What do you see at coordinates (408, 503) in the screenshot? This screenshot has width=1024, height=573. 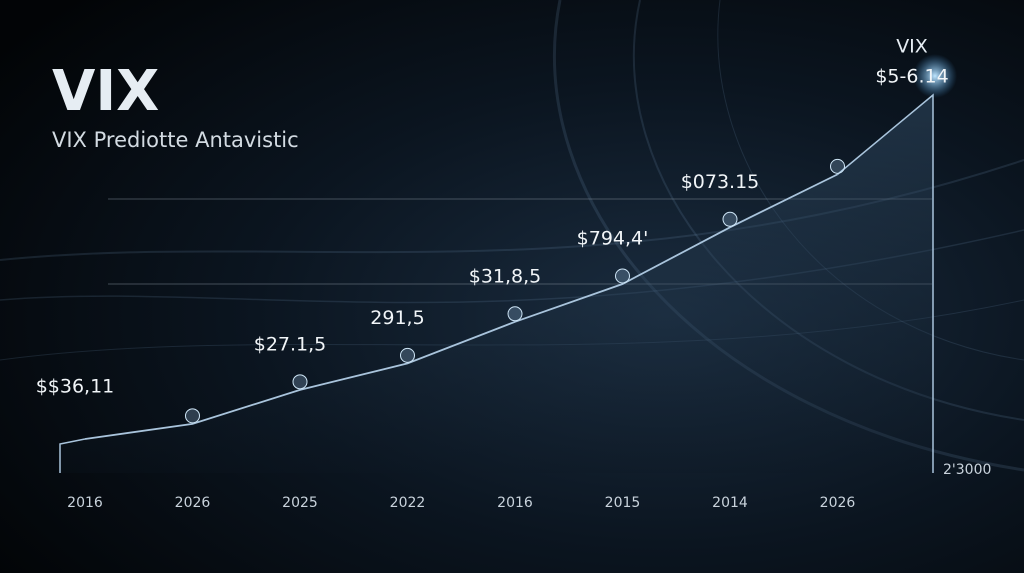 I see `x-tick-label: 2022` at bounding box center [408, 503].